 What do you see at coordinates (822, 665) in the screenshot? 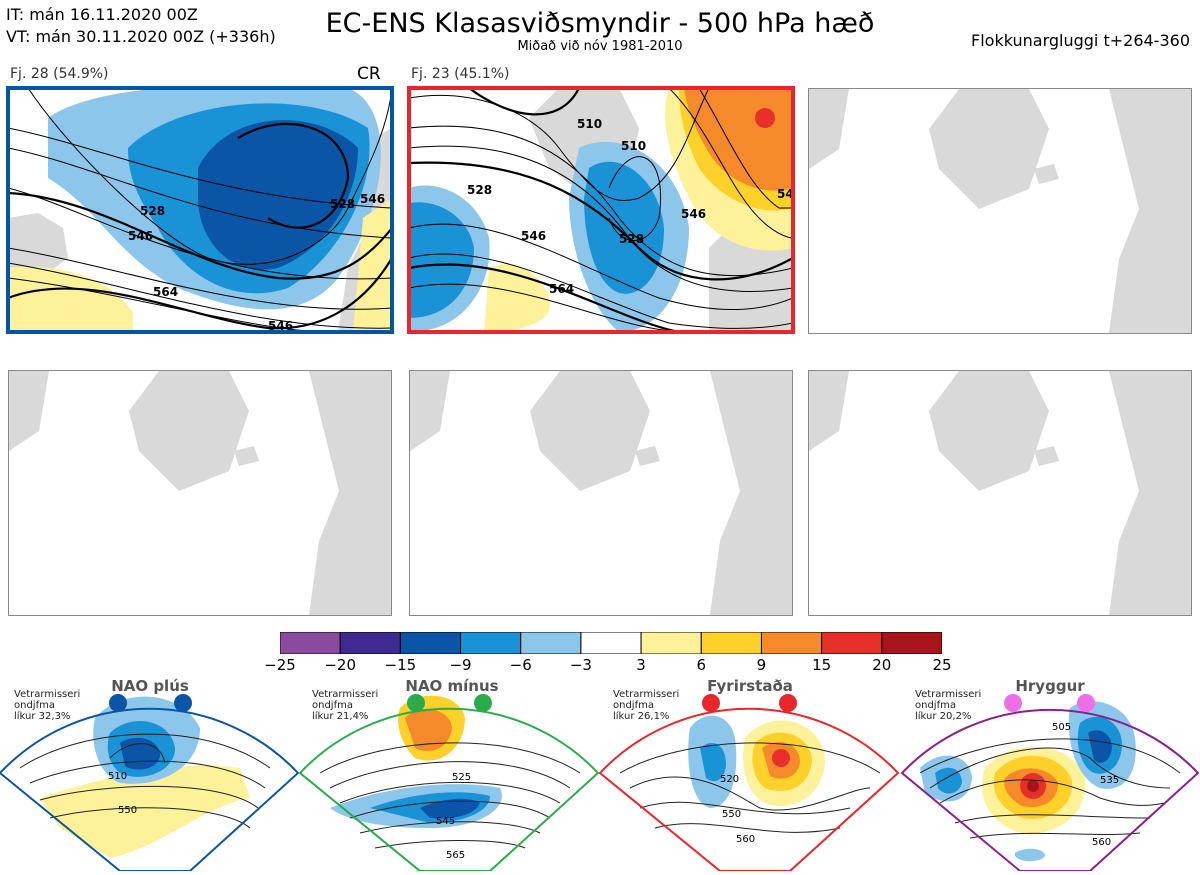
I see `colorbar-tick-label: 15` at bounding box center [822, 665].